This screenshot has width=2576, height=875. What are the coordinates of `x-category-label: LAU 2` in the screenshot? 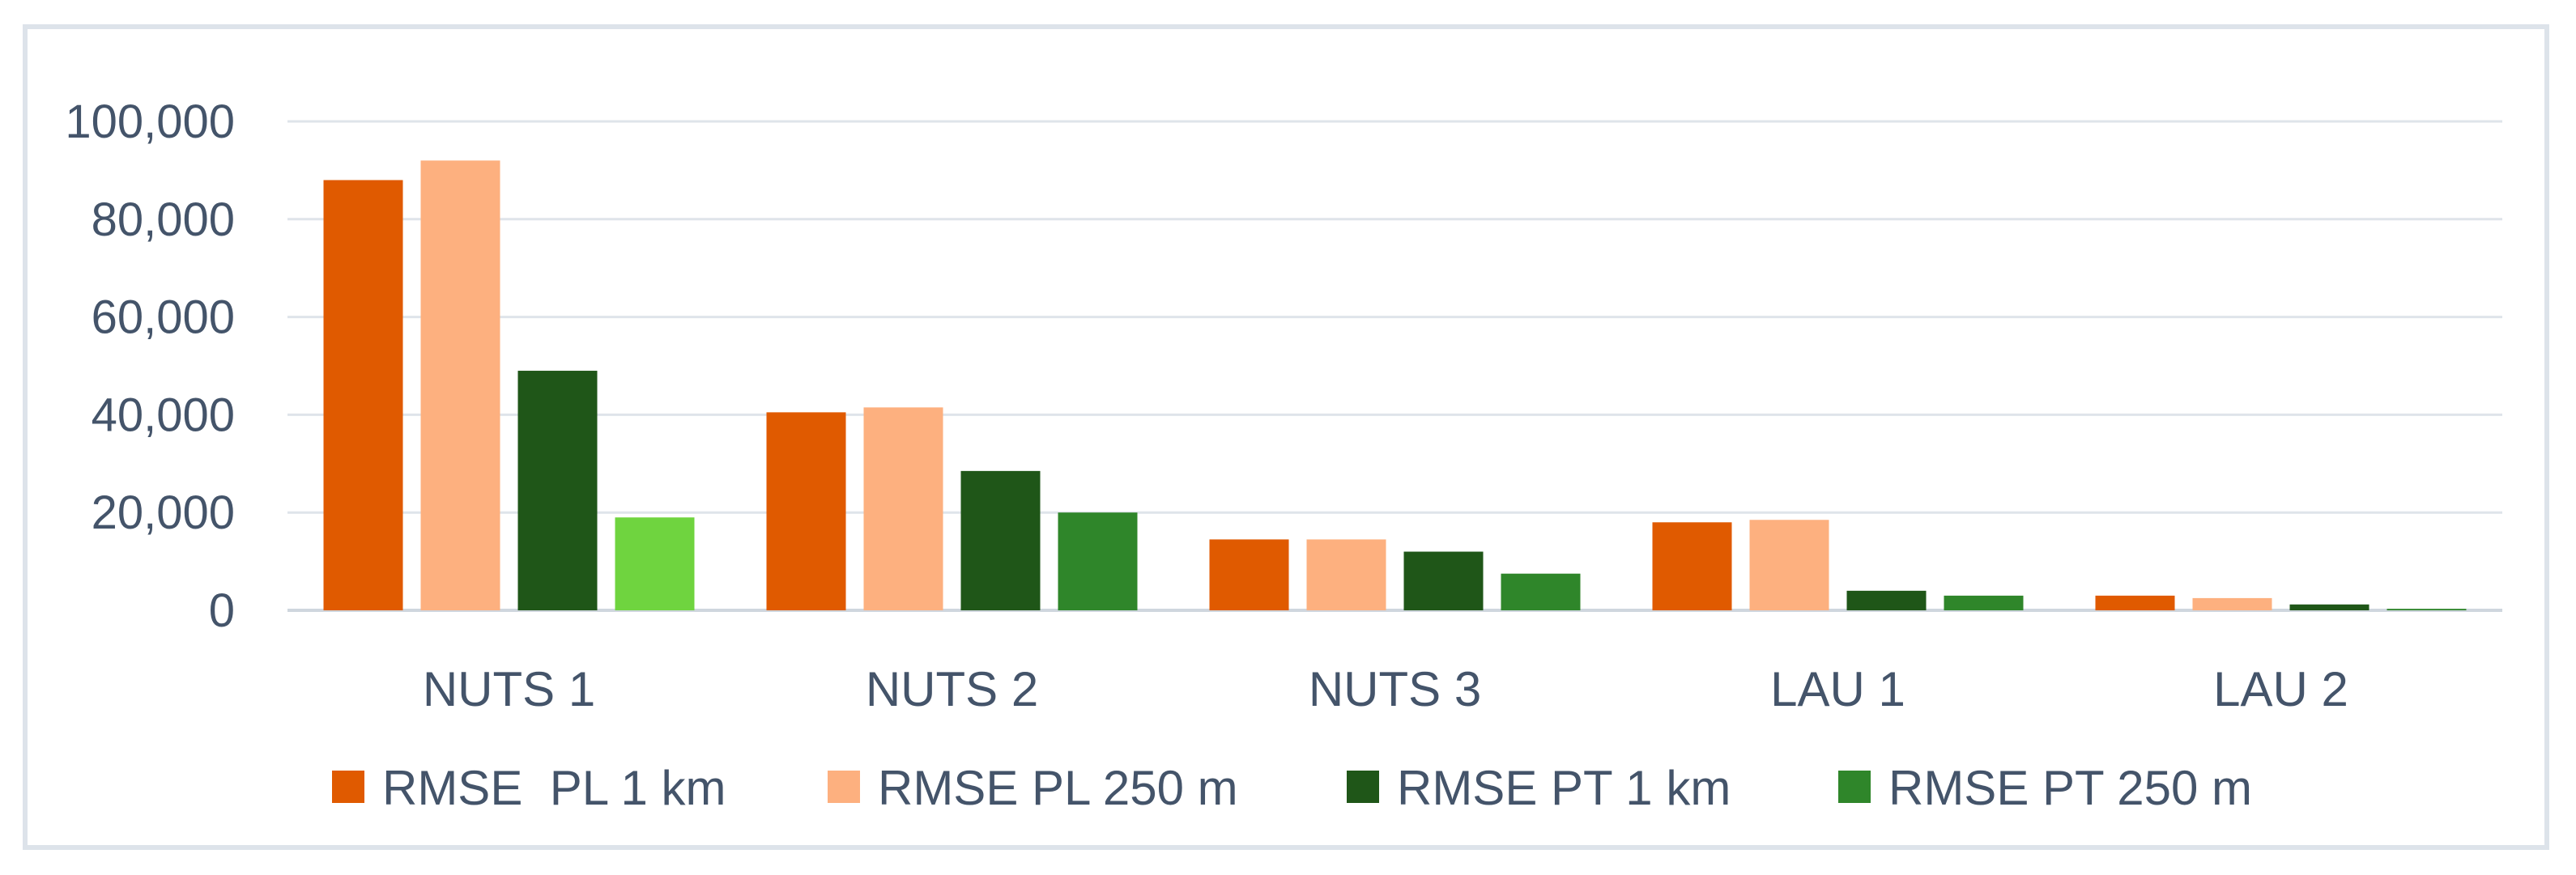 It's located at (2280, 689).